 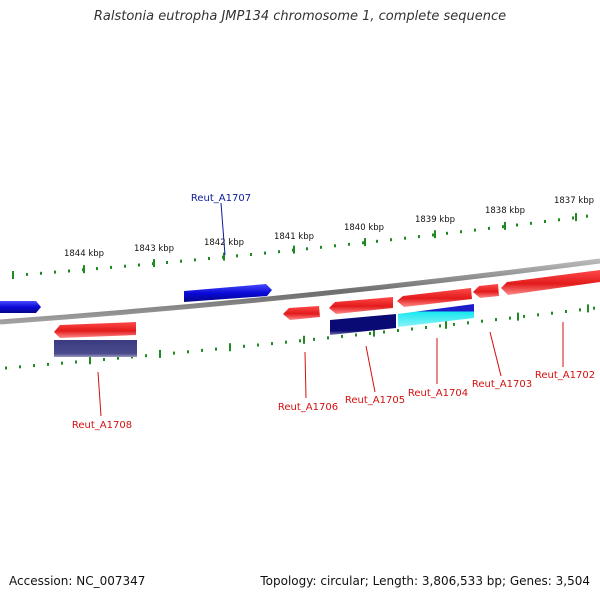 I want to click on gene-arrow-reut-a1702, so click(x=550, y=282).